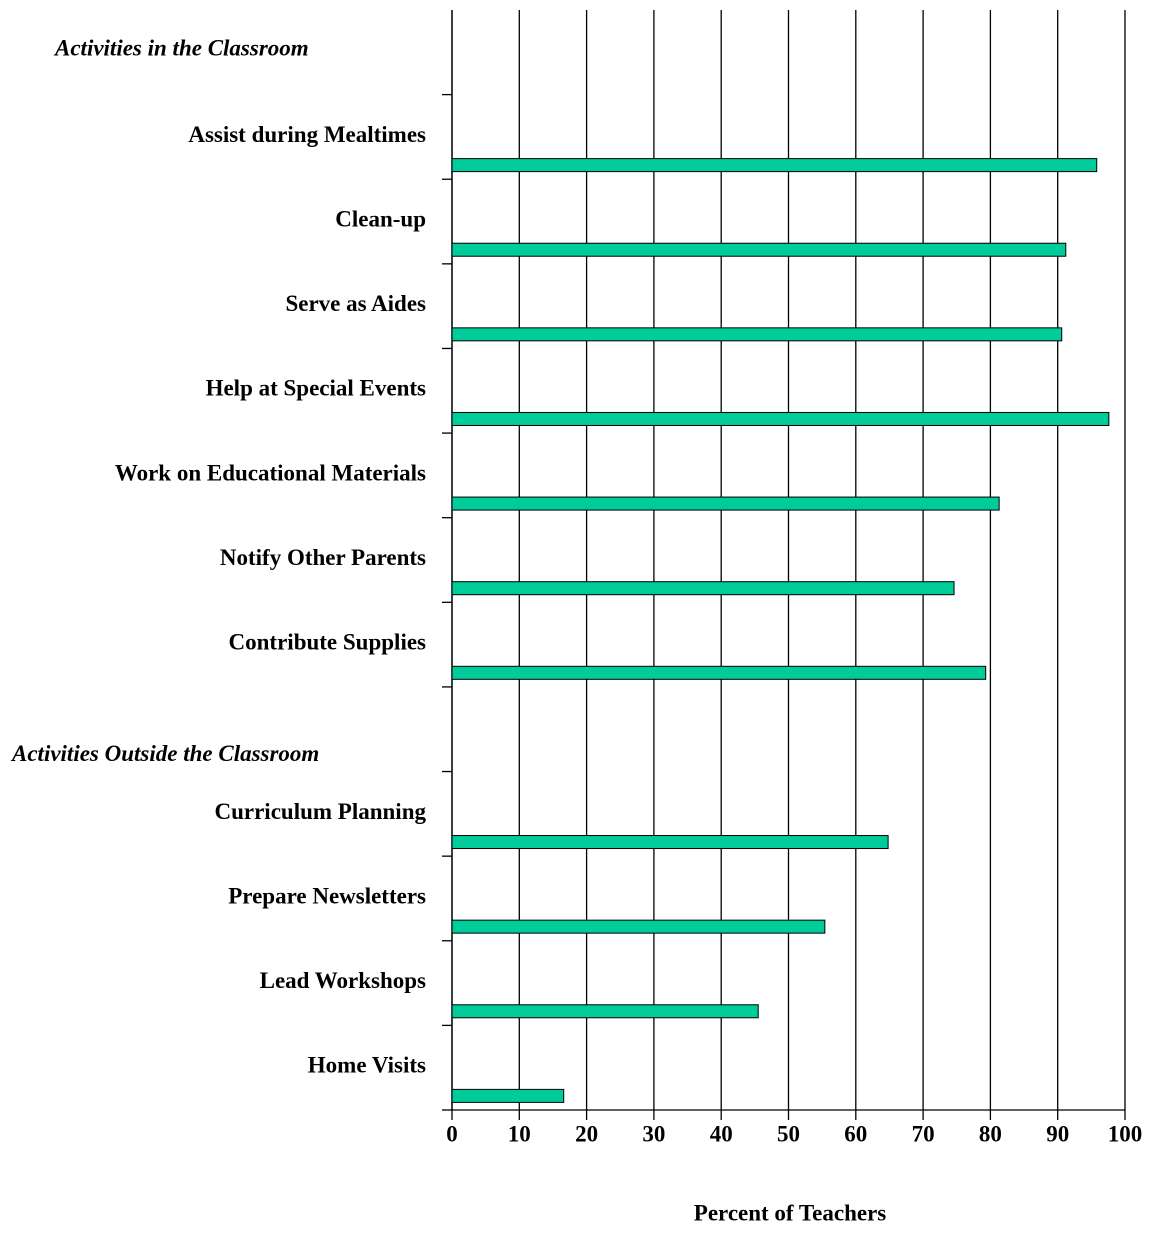  I want to click on group-heading: Activities Outside the Classroom, so click(164, 753).